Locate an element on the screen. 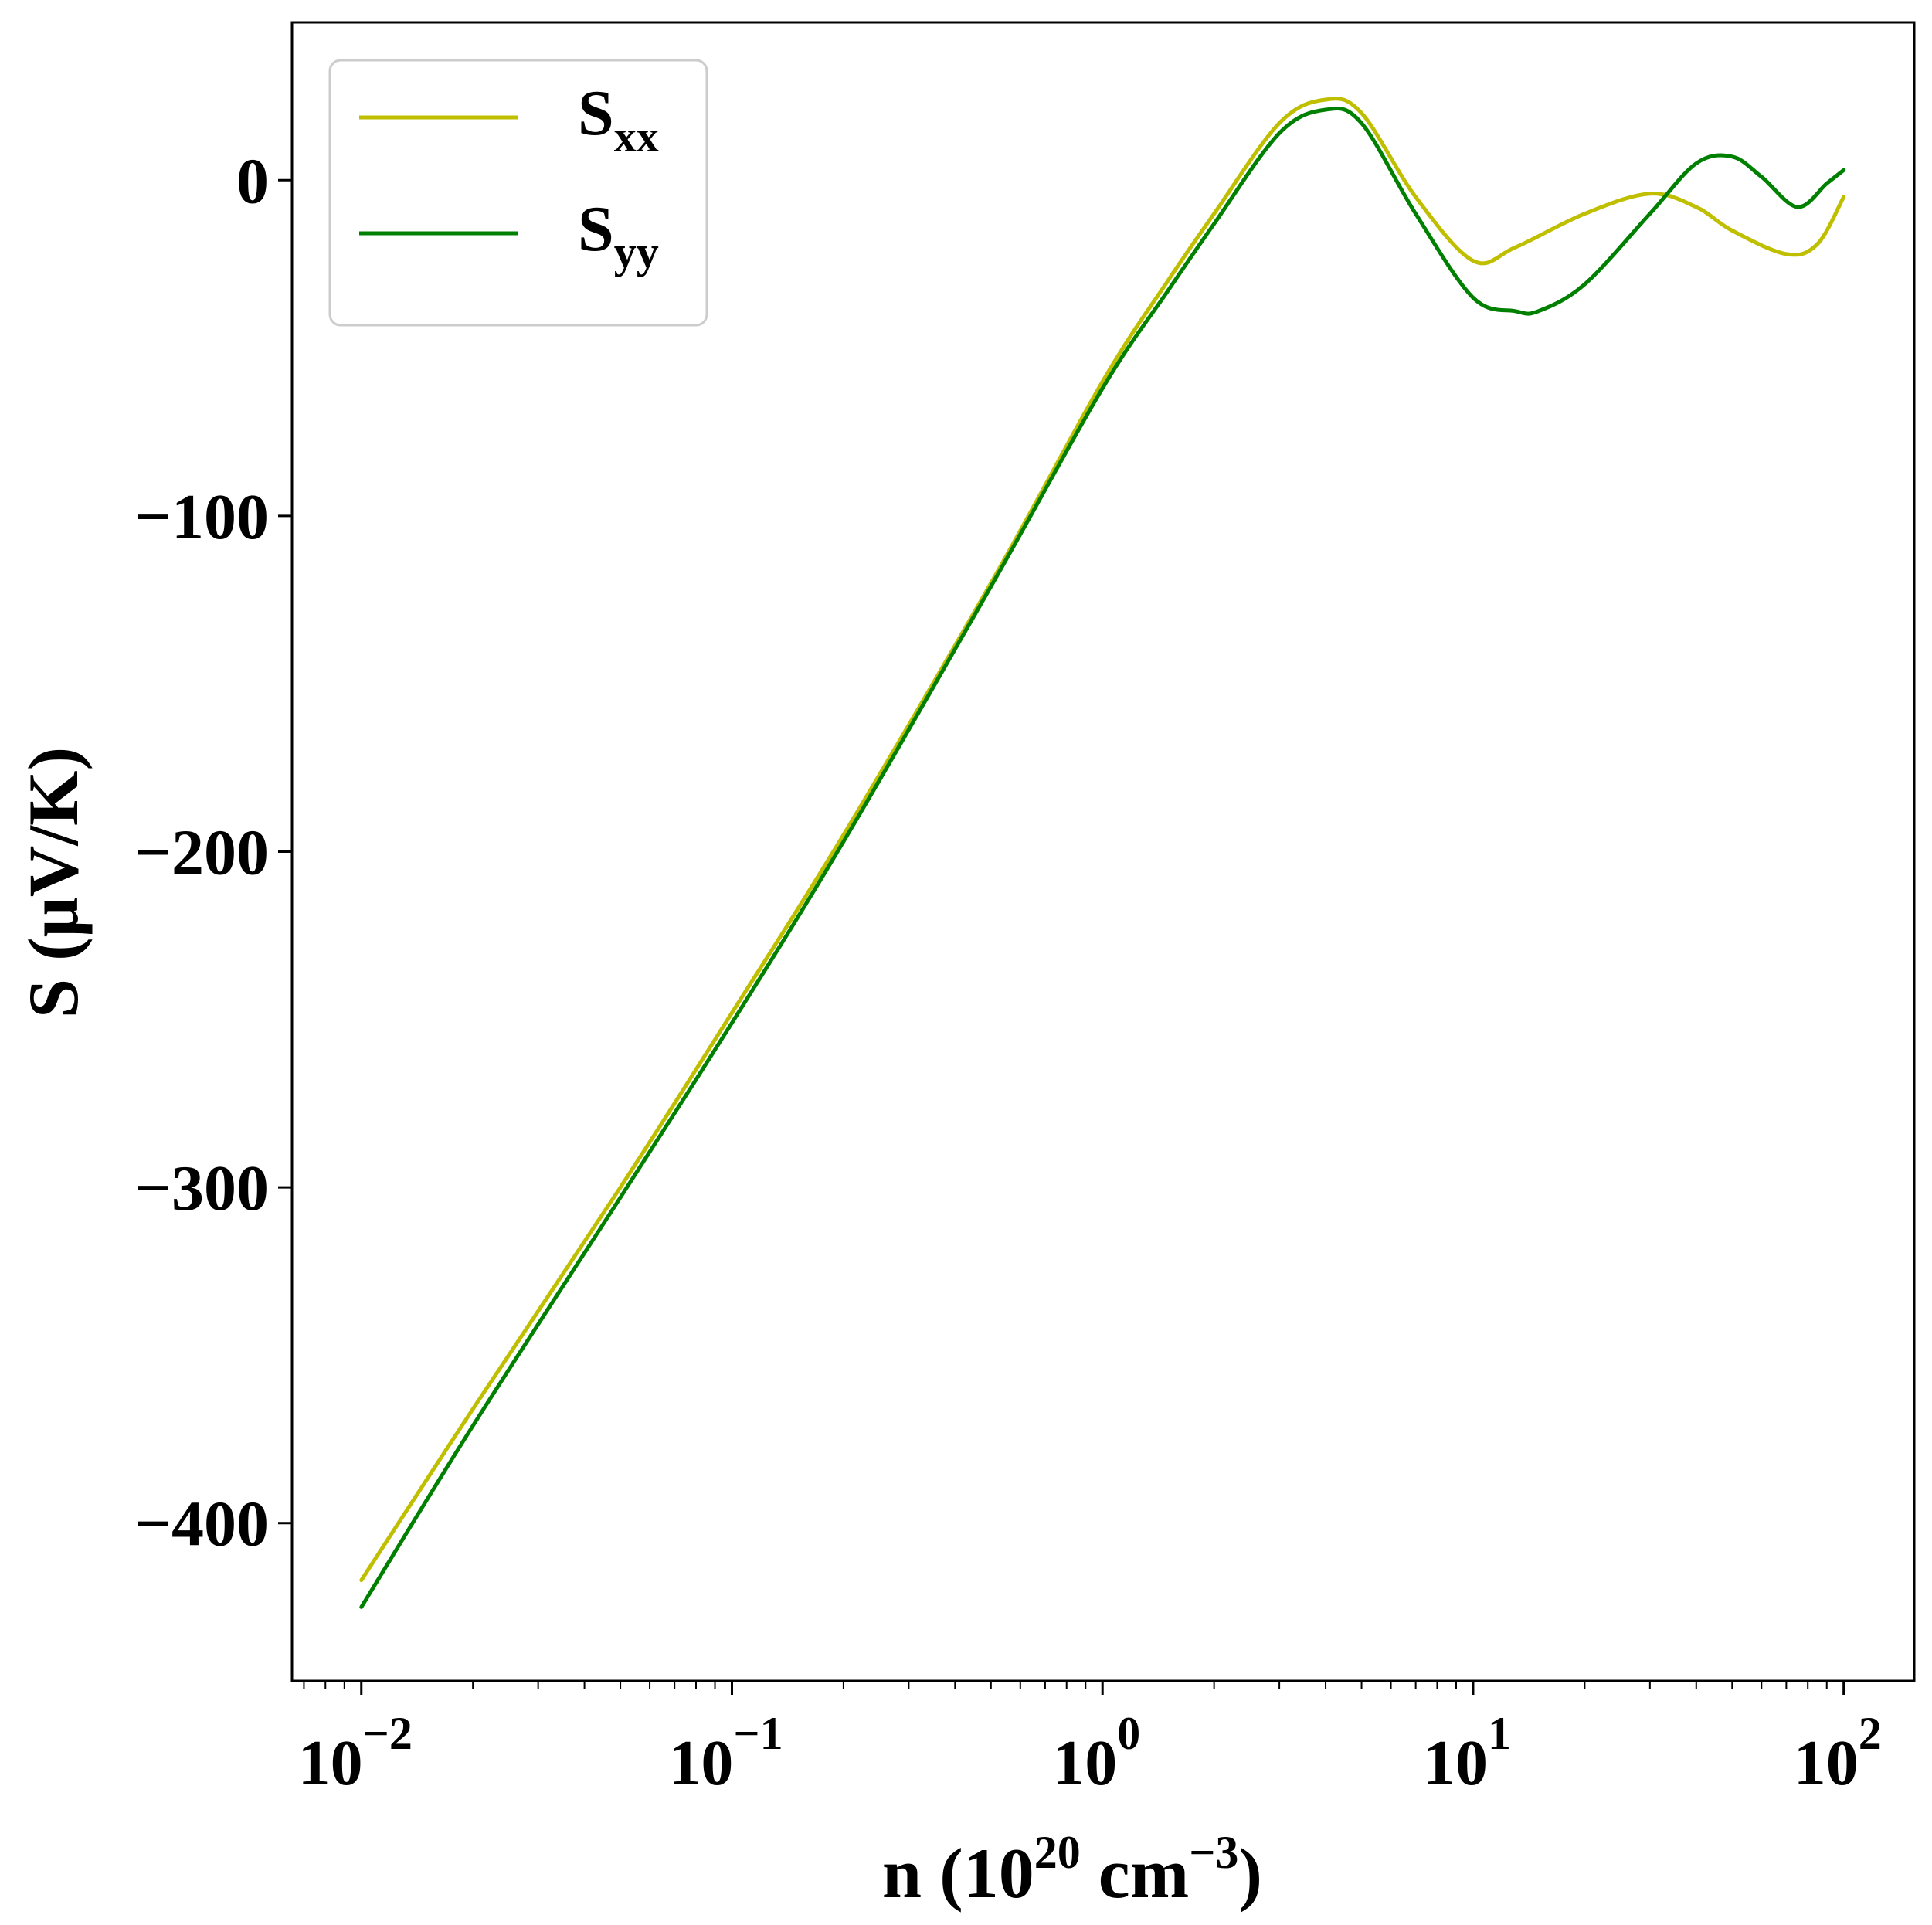  x-axis-ticks: 10⁻² 10⁻¹ 10⁰ 10¹ 10² is located at coordinates (1090, 1740).